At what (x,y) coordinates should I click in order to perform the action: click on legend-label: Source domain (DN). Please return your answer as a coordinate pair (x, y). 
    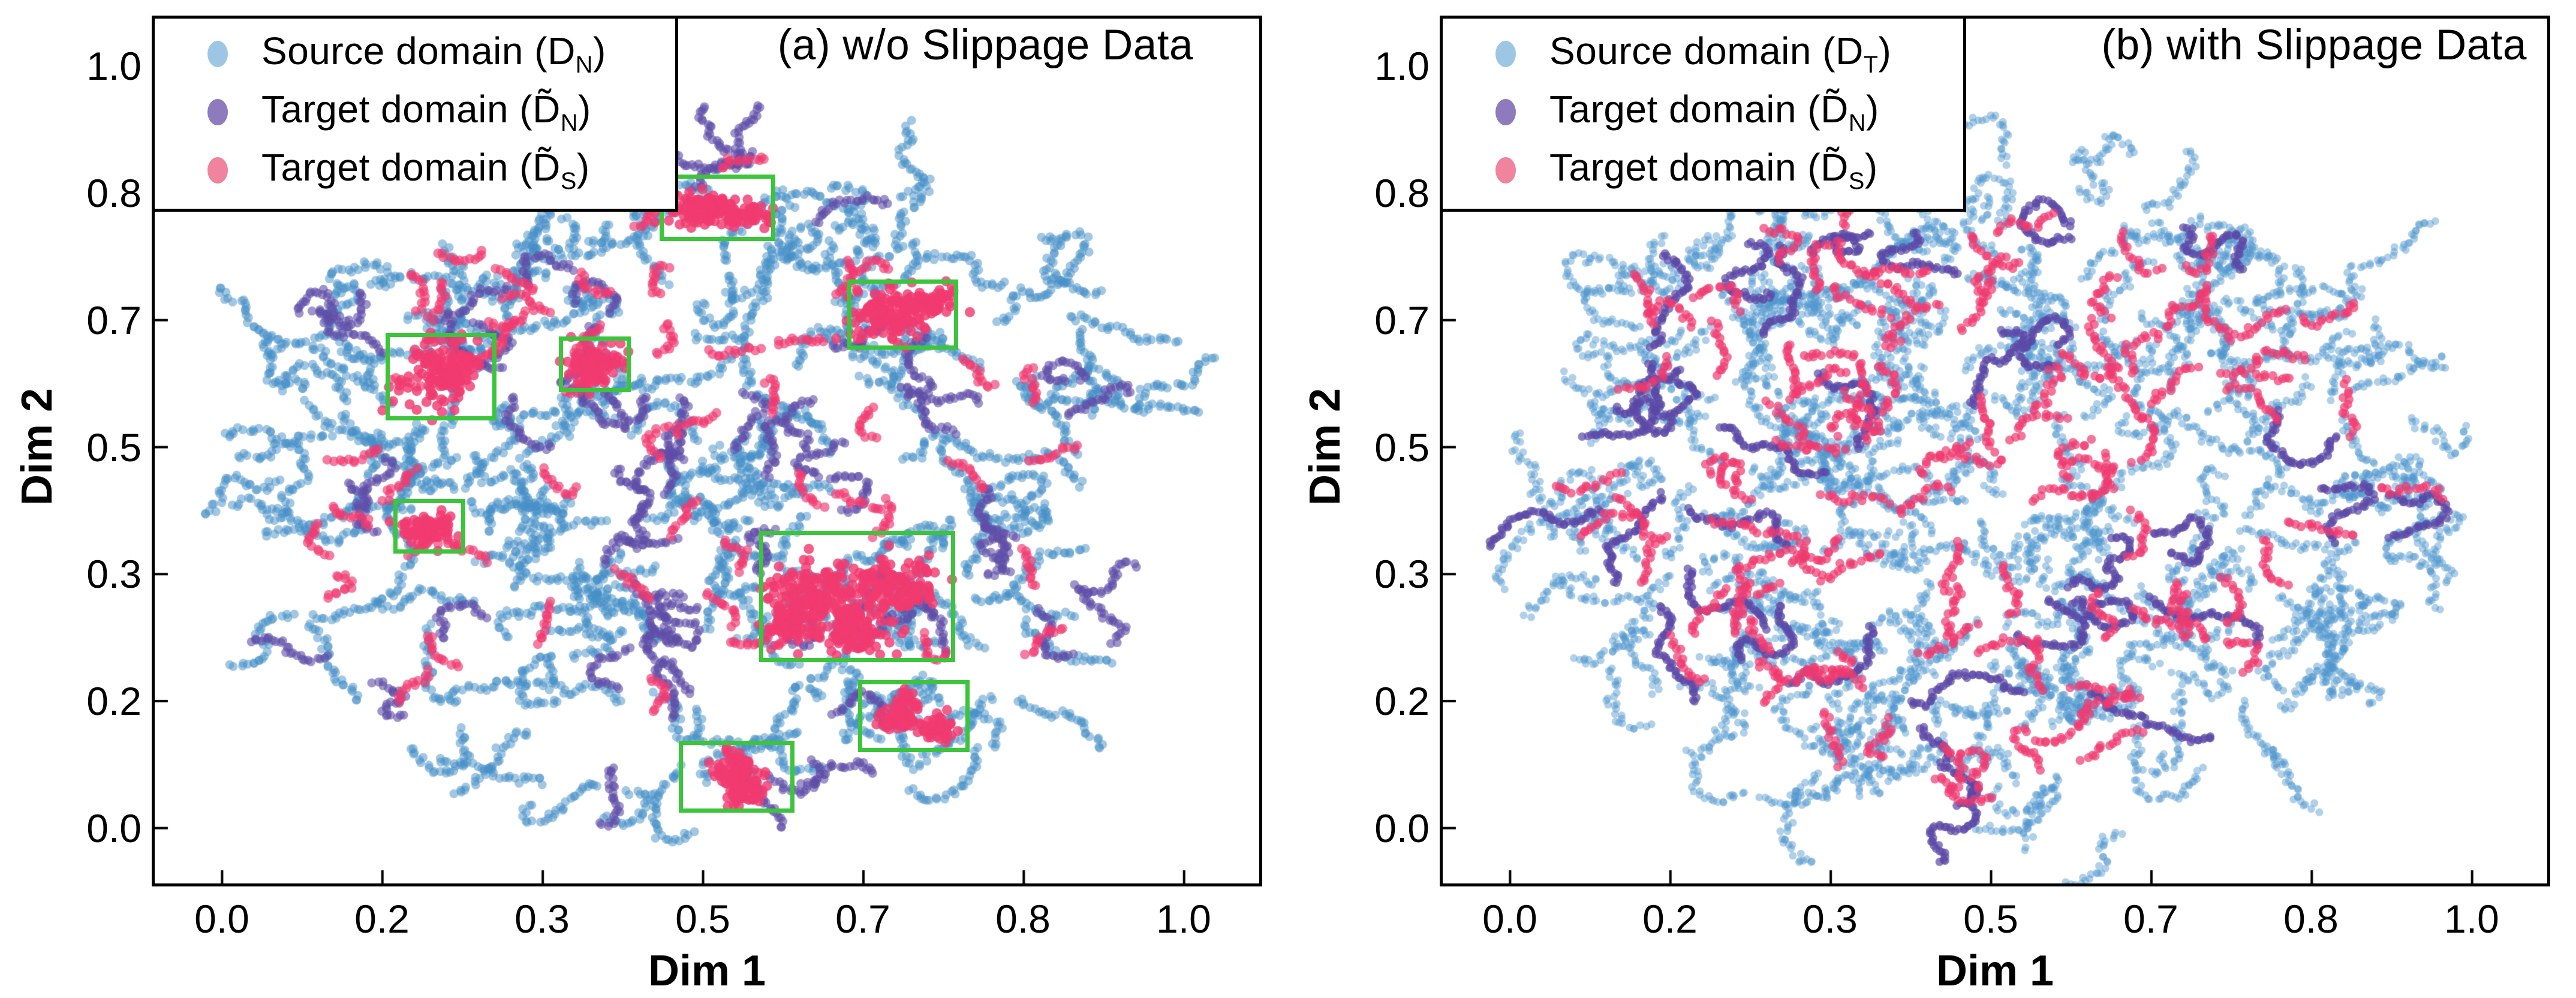
    Looking at the image, I should click on (433, 53).